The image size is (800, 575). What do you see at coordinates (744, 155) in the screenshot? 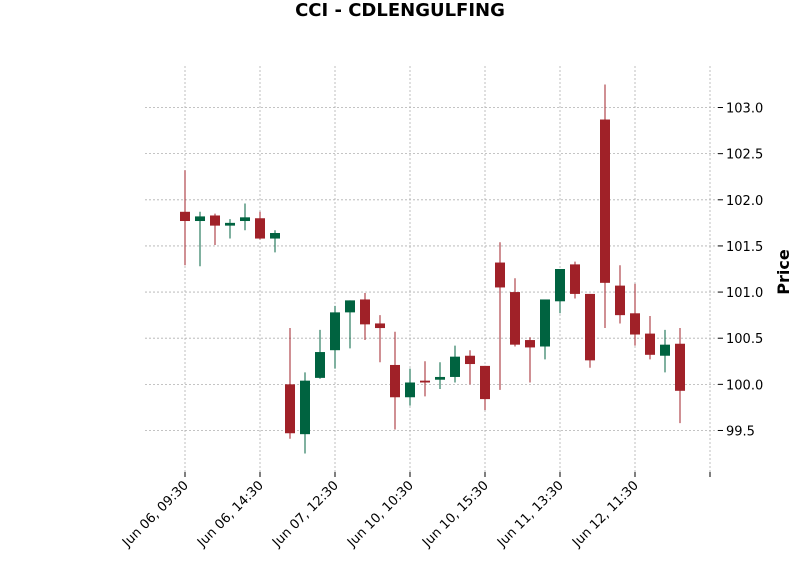
I see `y-tick-label: 102.5` at bounding box center [744, 155].